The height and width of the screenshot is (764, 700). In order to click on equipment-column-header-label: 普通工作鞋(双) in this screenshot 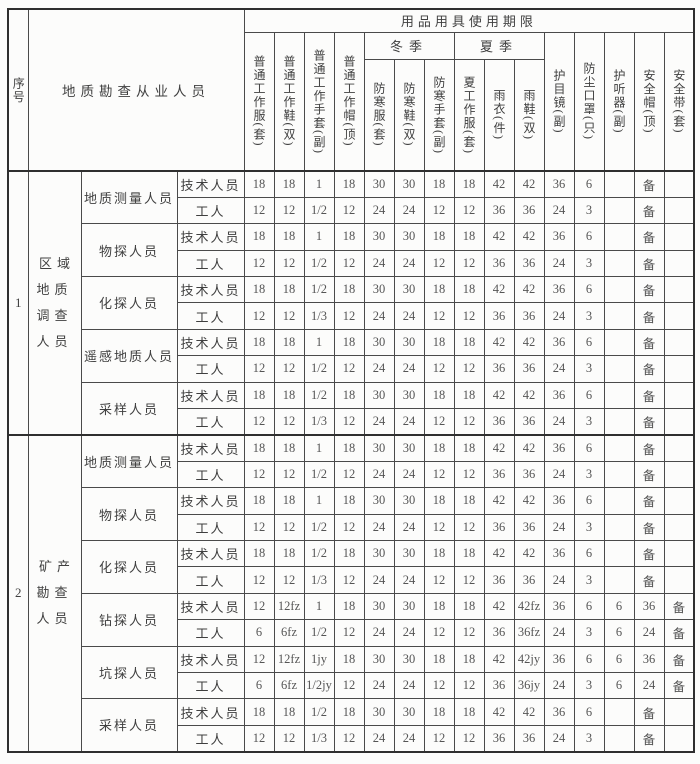, I will do `click(289, 101)`.